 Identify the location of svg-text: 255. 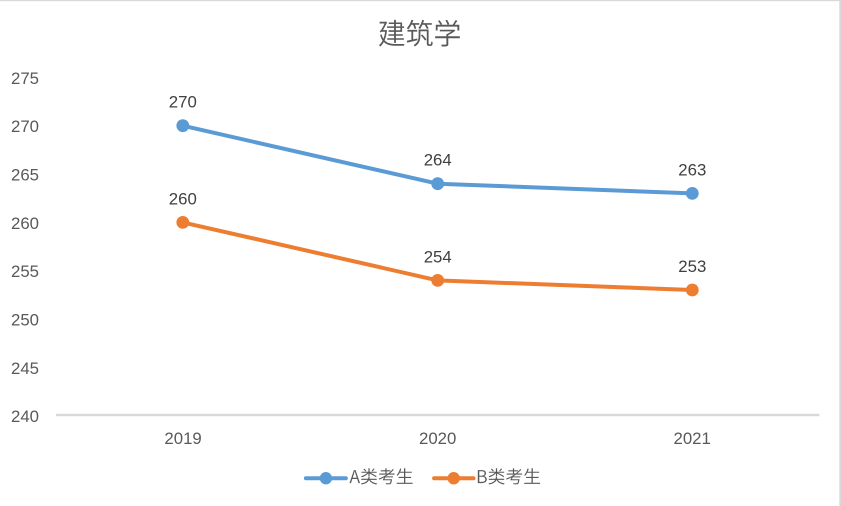
(25, 271).